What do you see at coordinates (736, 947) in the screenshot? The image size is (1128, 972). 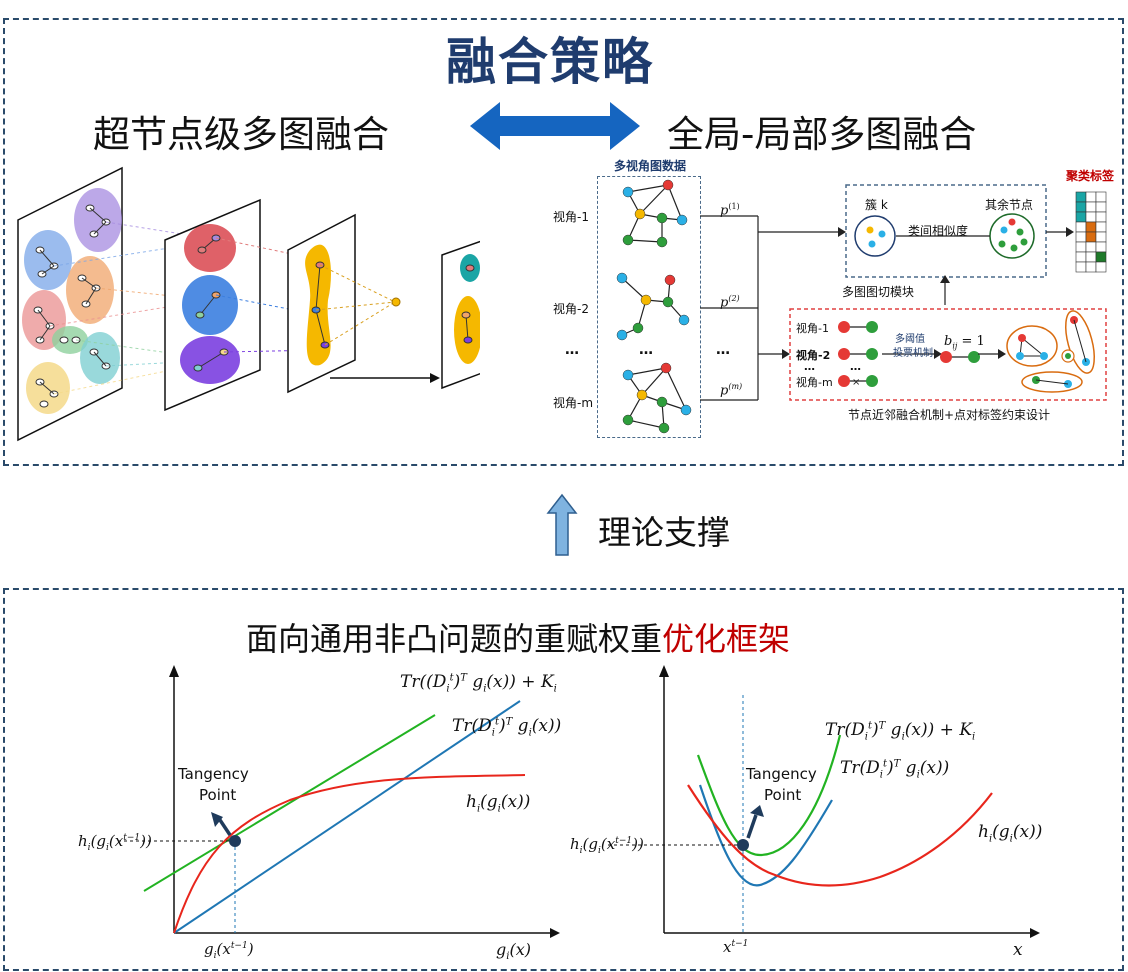 I see `right-x-tick: xt−1` at bounding box center [736, 947].